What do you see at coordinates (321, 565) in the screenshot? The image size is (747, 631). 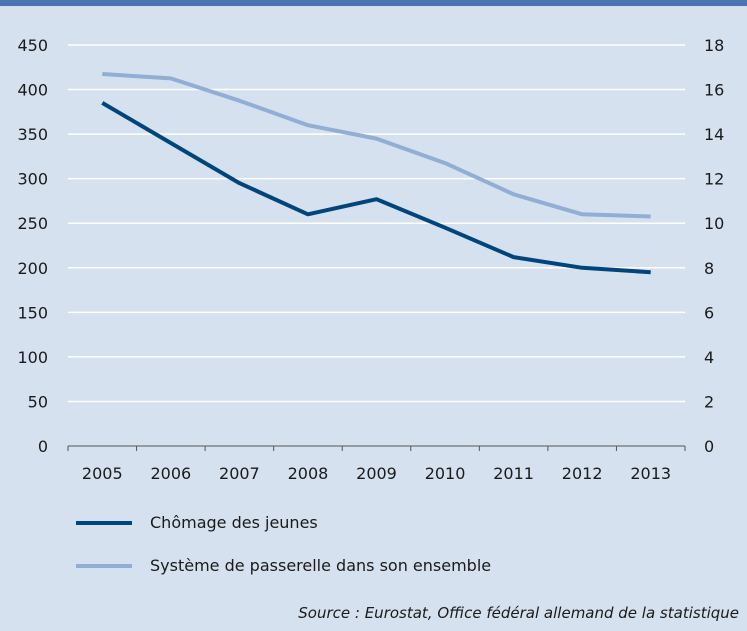 I see `legend-label: Système de passerelle dans son ensemble` at bounding box center [321, 565].